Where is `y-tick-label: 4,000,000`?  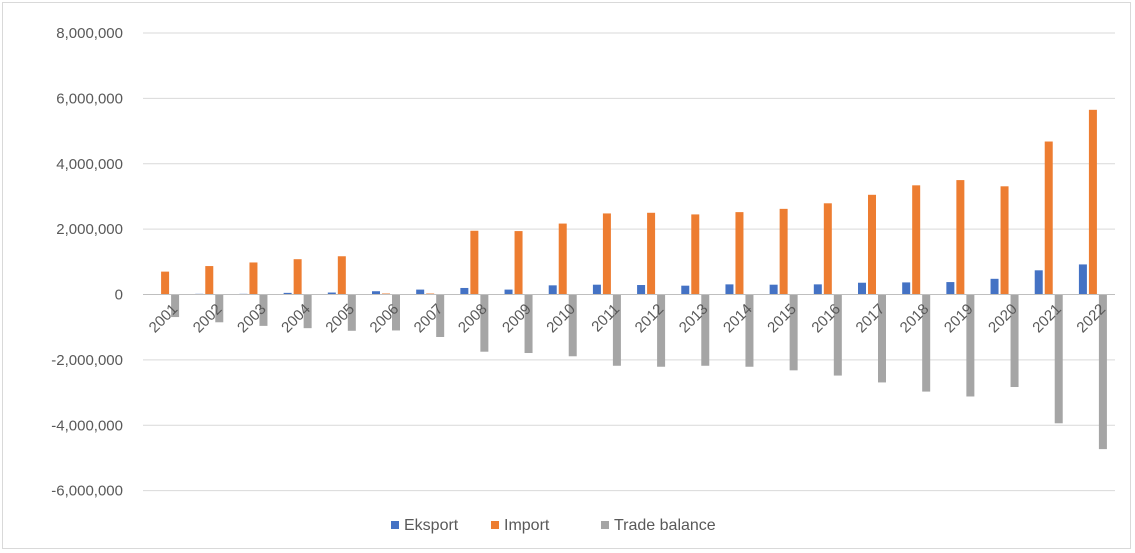 y-tick-label: 4,000,000 is located at coordinates (89, 164).